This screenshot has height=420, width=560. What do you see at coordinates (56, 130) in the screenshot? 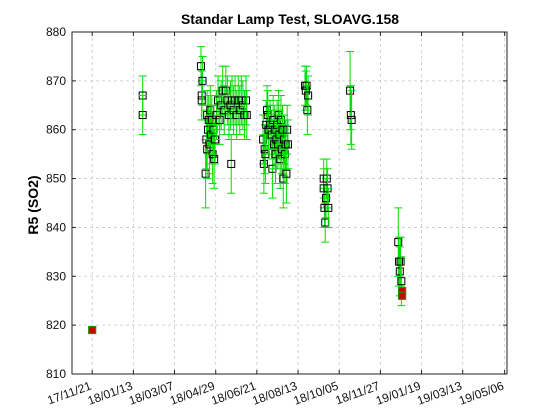
I see `y-tick-label: 860` at bounding box center [56, 130].